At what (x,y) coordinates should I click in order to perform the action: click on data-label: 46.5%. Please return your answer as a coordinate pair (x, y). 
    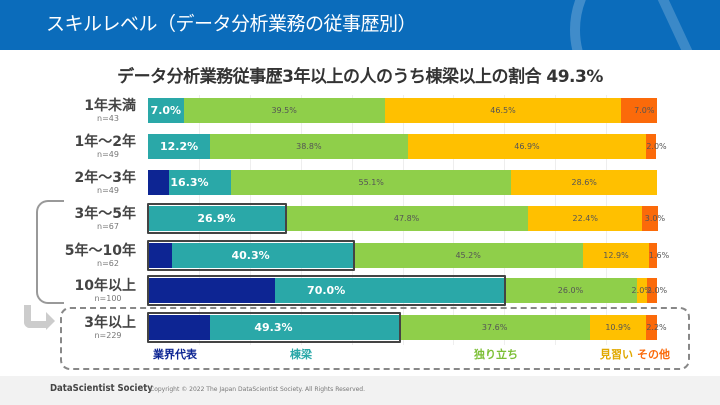
    Looking at the image, I should click on (503, 110).